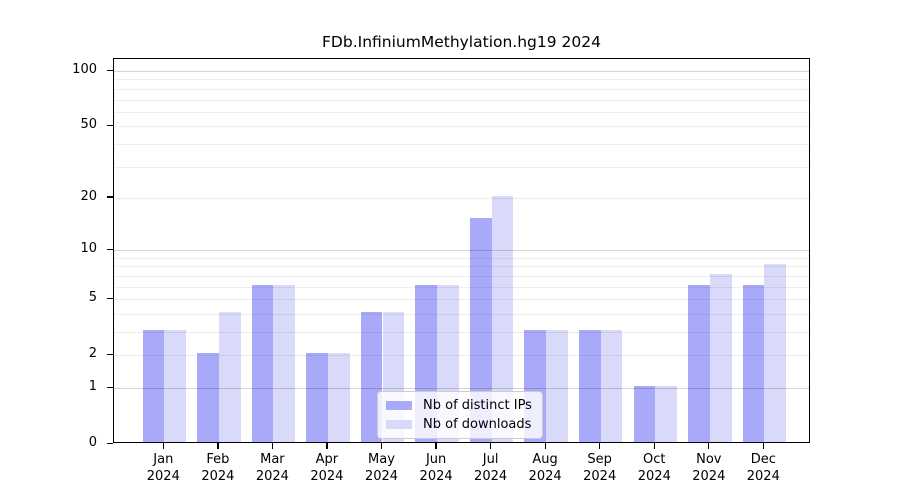 This screenshot has height=500, width=900. What do you see at coordinates (709, 468) in the screenshot?
I see `x-tick-label: Nov 2024` at bounding box center [709, 468].